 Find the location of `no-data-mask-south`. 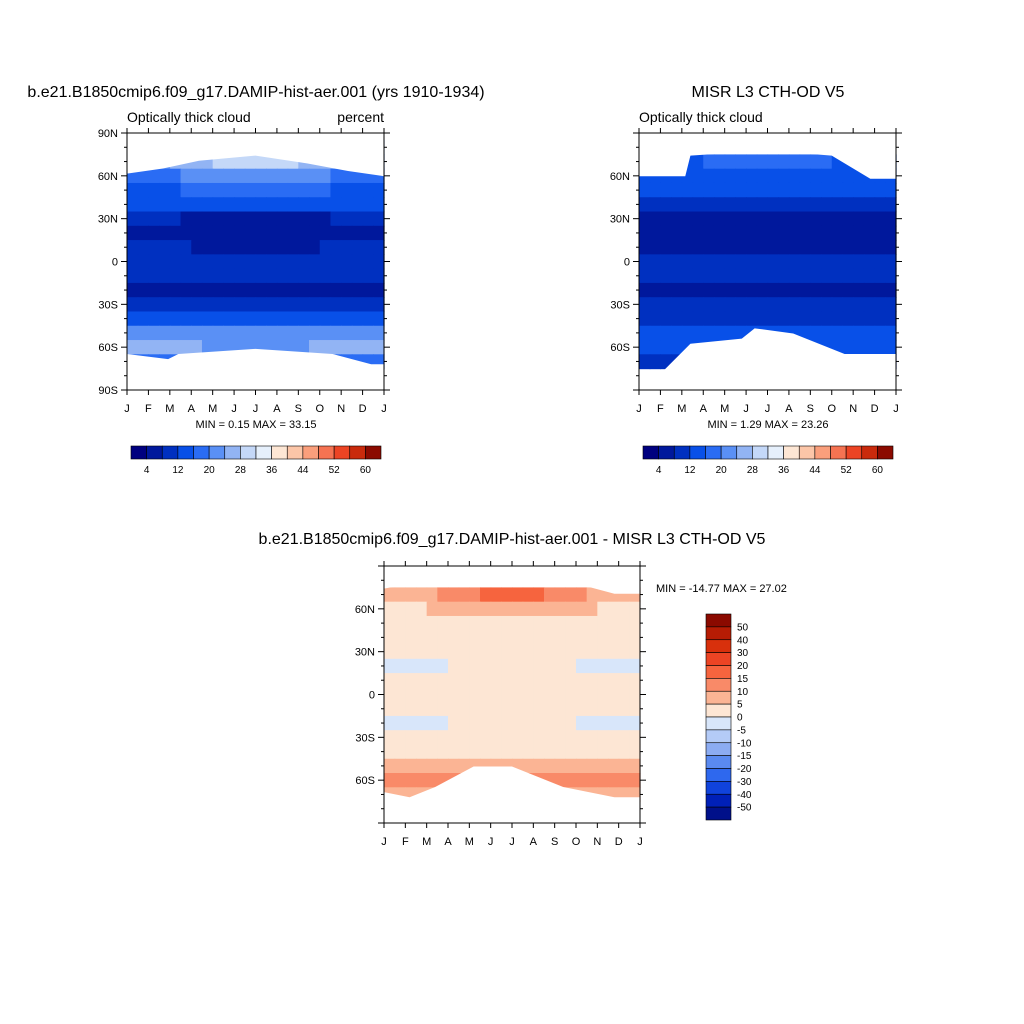

no-data-mask-south is located at coordinates (255, 369).